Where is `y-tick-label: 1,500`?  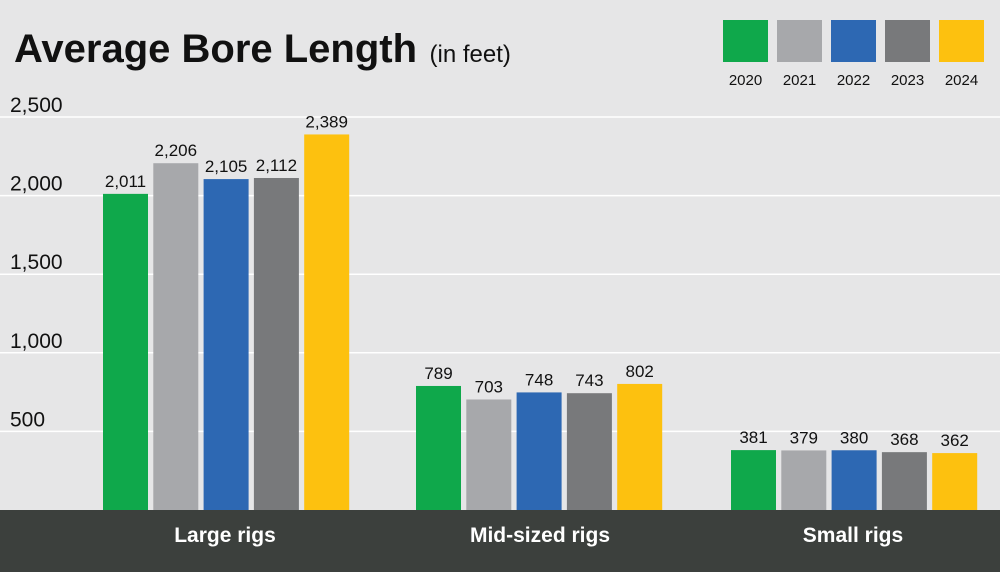
y-tick-label: 1,500 is located at coordinates (36, 262).